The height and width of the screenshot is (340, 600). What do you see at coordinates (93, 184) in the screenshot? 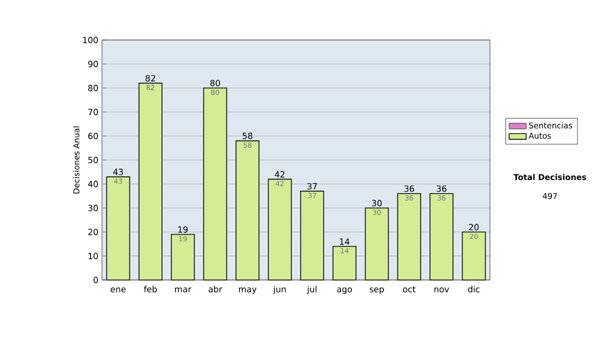
I see `y-tick-label: 40` at bounding box center [93, 184].